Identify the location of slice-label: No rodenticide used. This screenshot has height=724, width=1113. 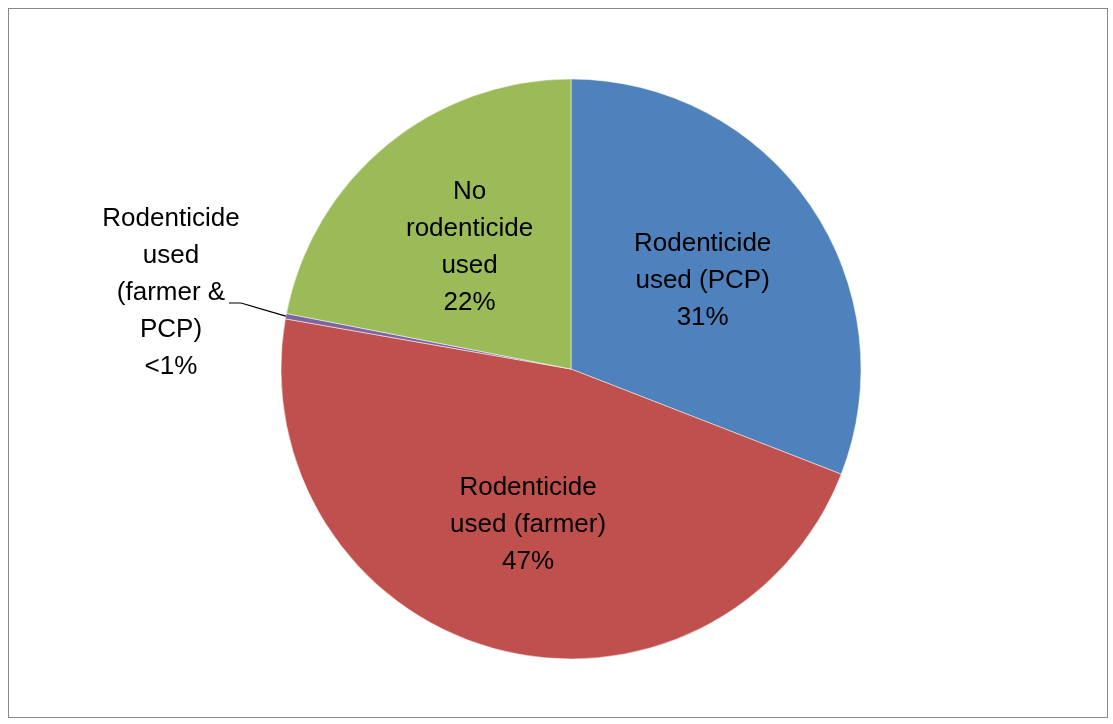
(469, 227).